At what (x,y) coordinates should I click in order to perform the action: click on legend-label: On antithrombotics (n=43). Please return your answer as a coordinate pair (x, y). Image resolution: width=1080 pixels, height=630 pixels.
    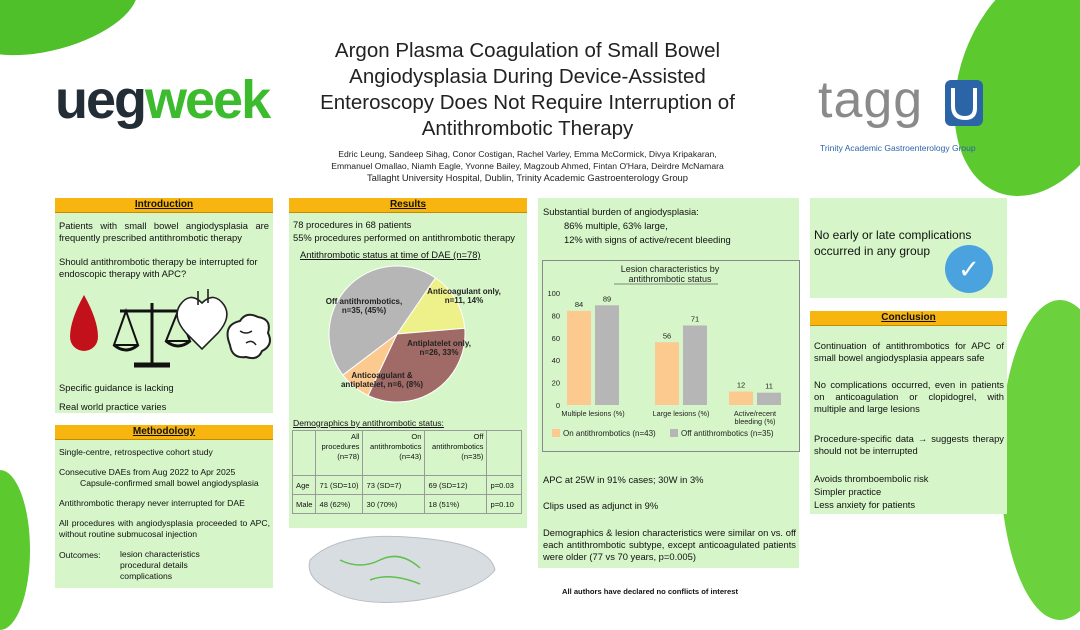
    Looking at the image, I should click on (609, 433).